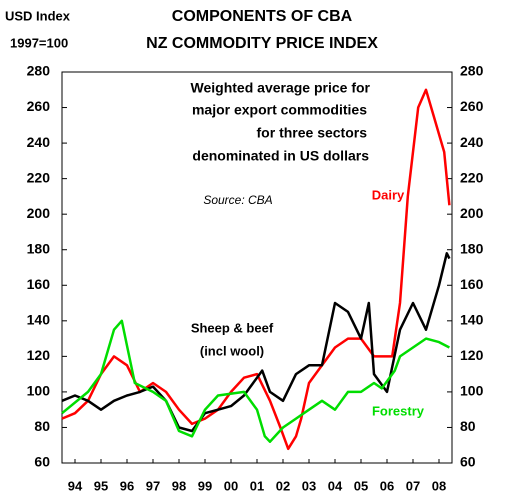  I want to click on y-tick-label: 260, so click(39, 106).